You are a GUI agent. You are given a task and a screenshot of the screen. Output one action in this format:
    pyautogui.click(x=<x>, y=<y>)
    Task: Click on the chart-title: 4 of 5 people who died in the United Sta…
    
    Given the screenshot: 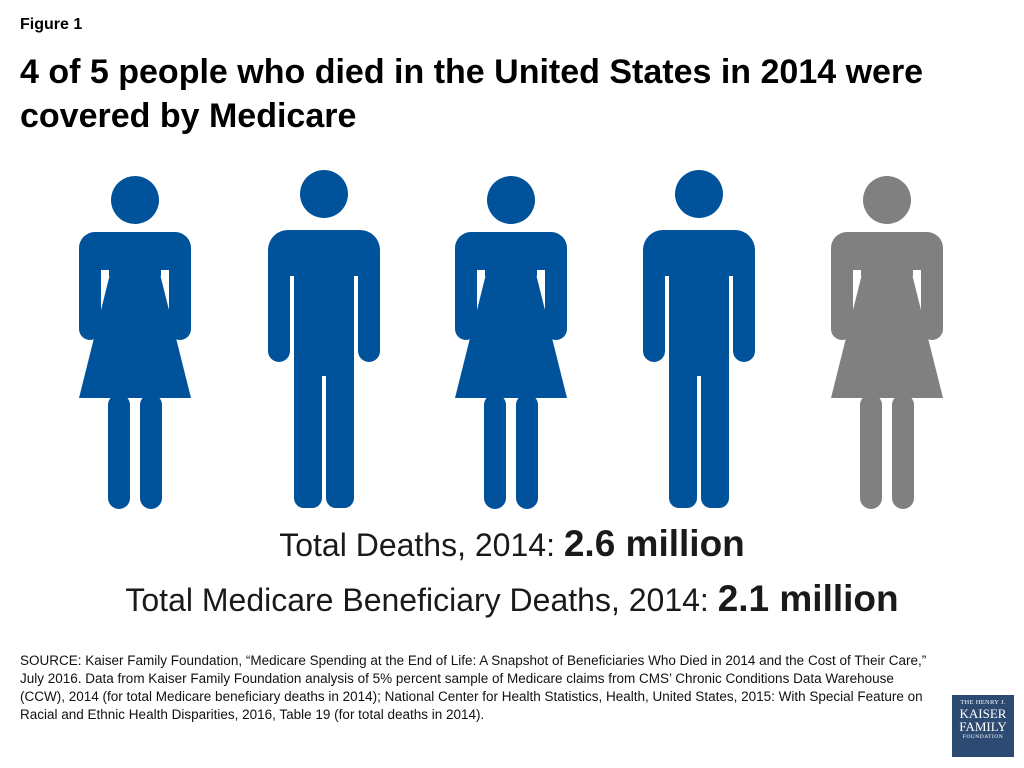 What is the action you would take?
    pyautogui.click(x=472, y=94)
    